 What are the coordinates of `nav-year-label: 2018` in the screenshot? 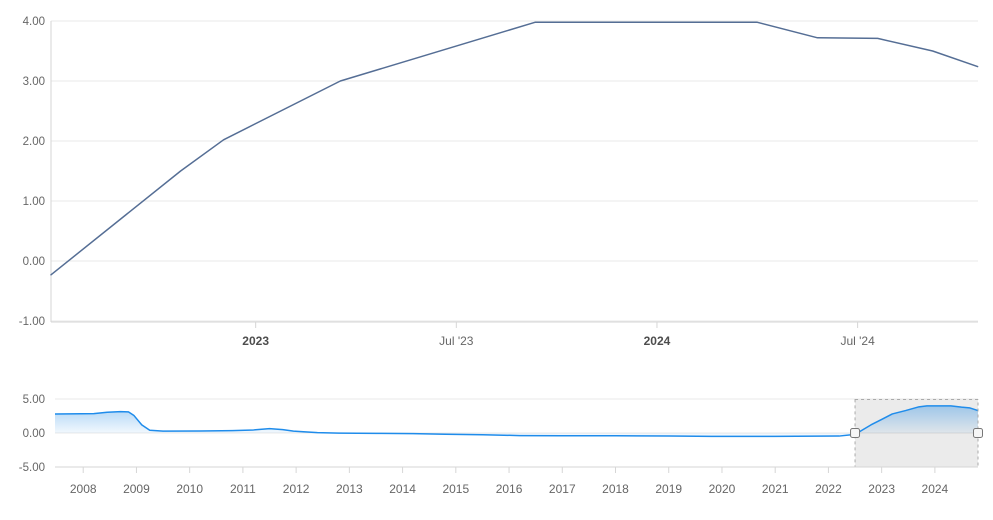 It's located at (615, 489).